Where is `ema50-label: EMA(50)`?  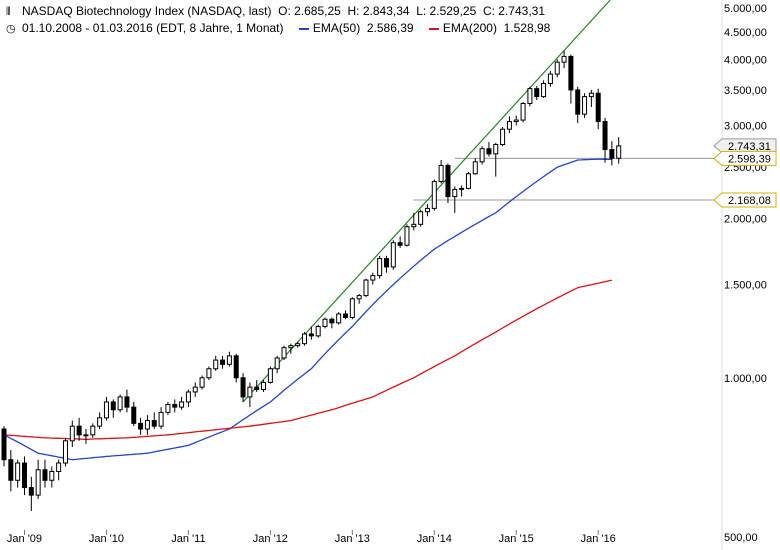
ema50-label: EMA(50) is located at coordinates (336, 28).